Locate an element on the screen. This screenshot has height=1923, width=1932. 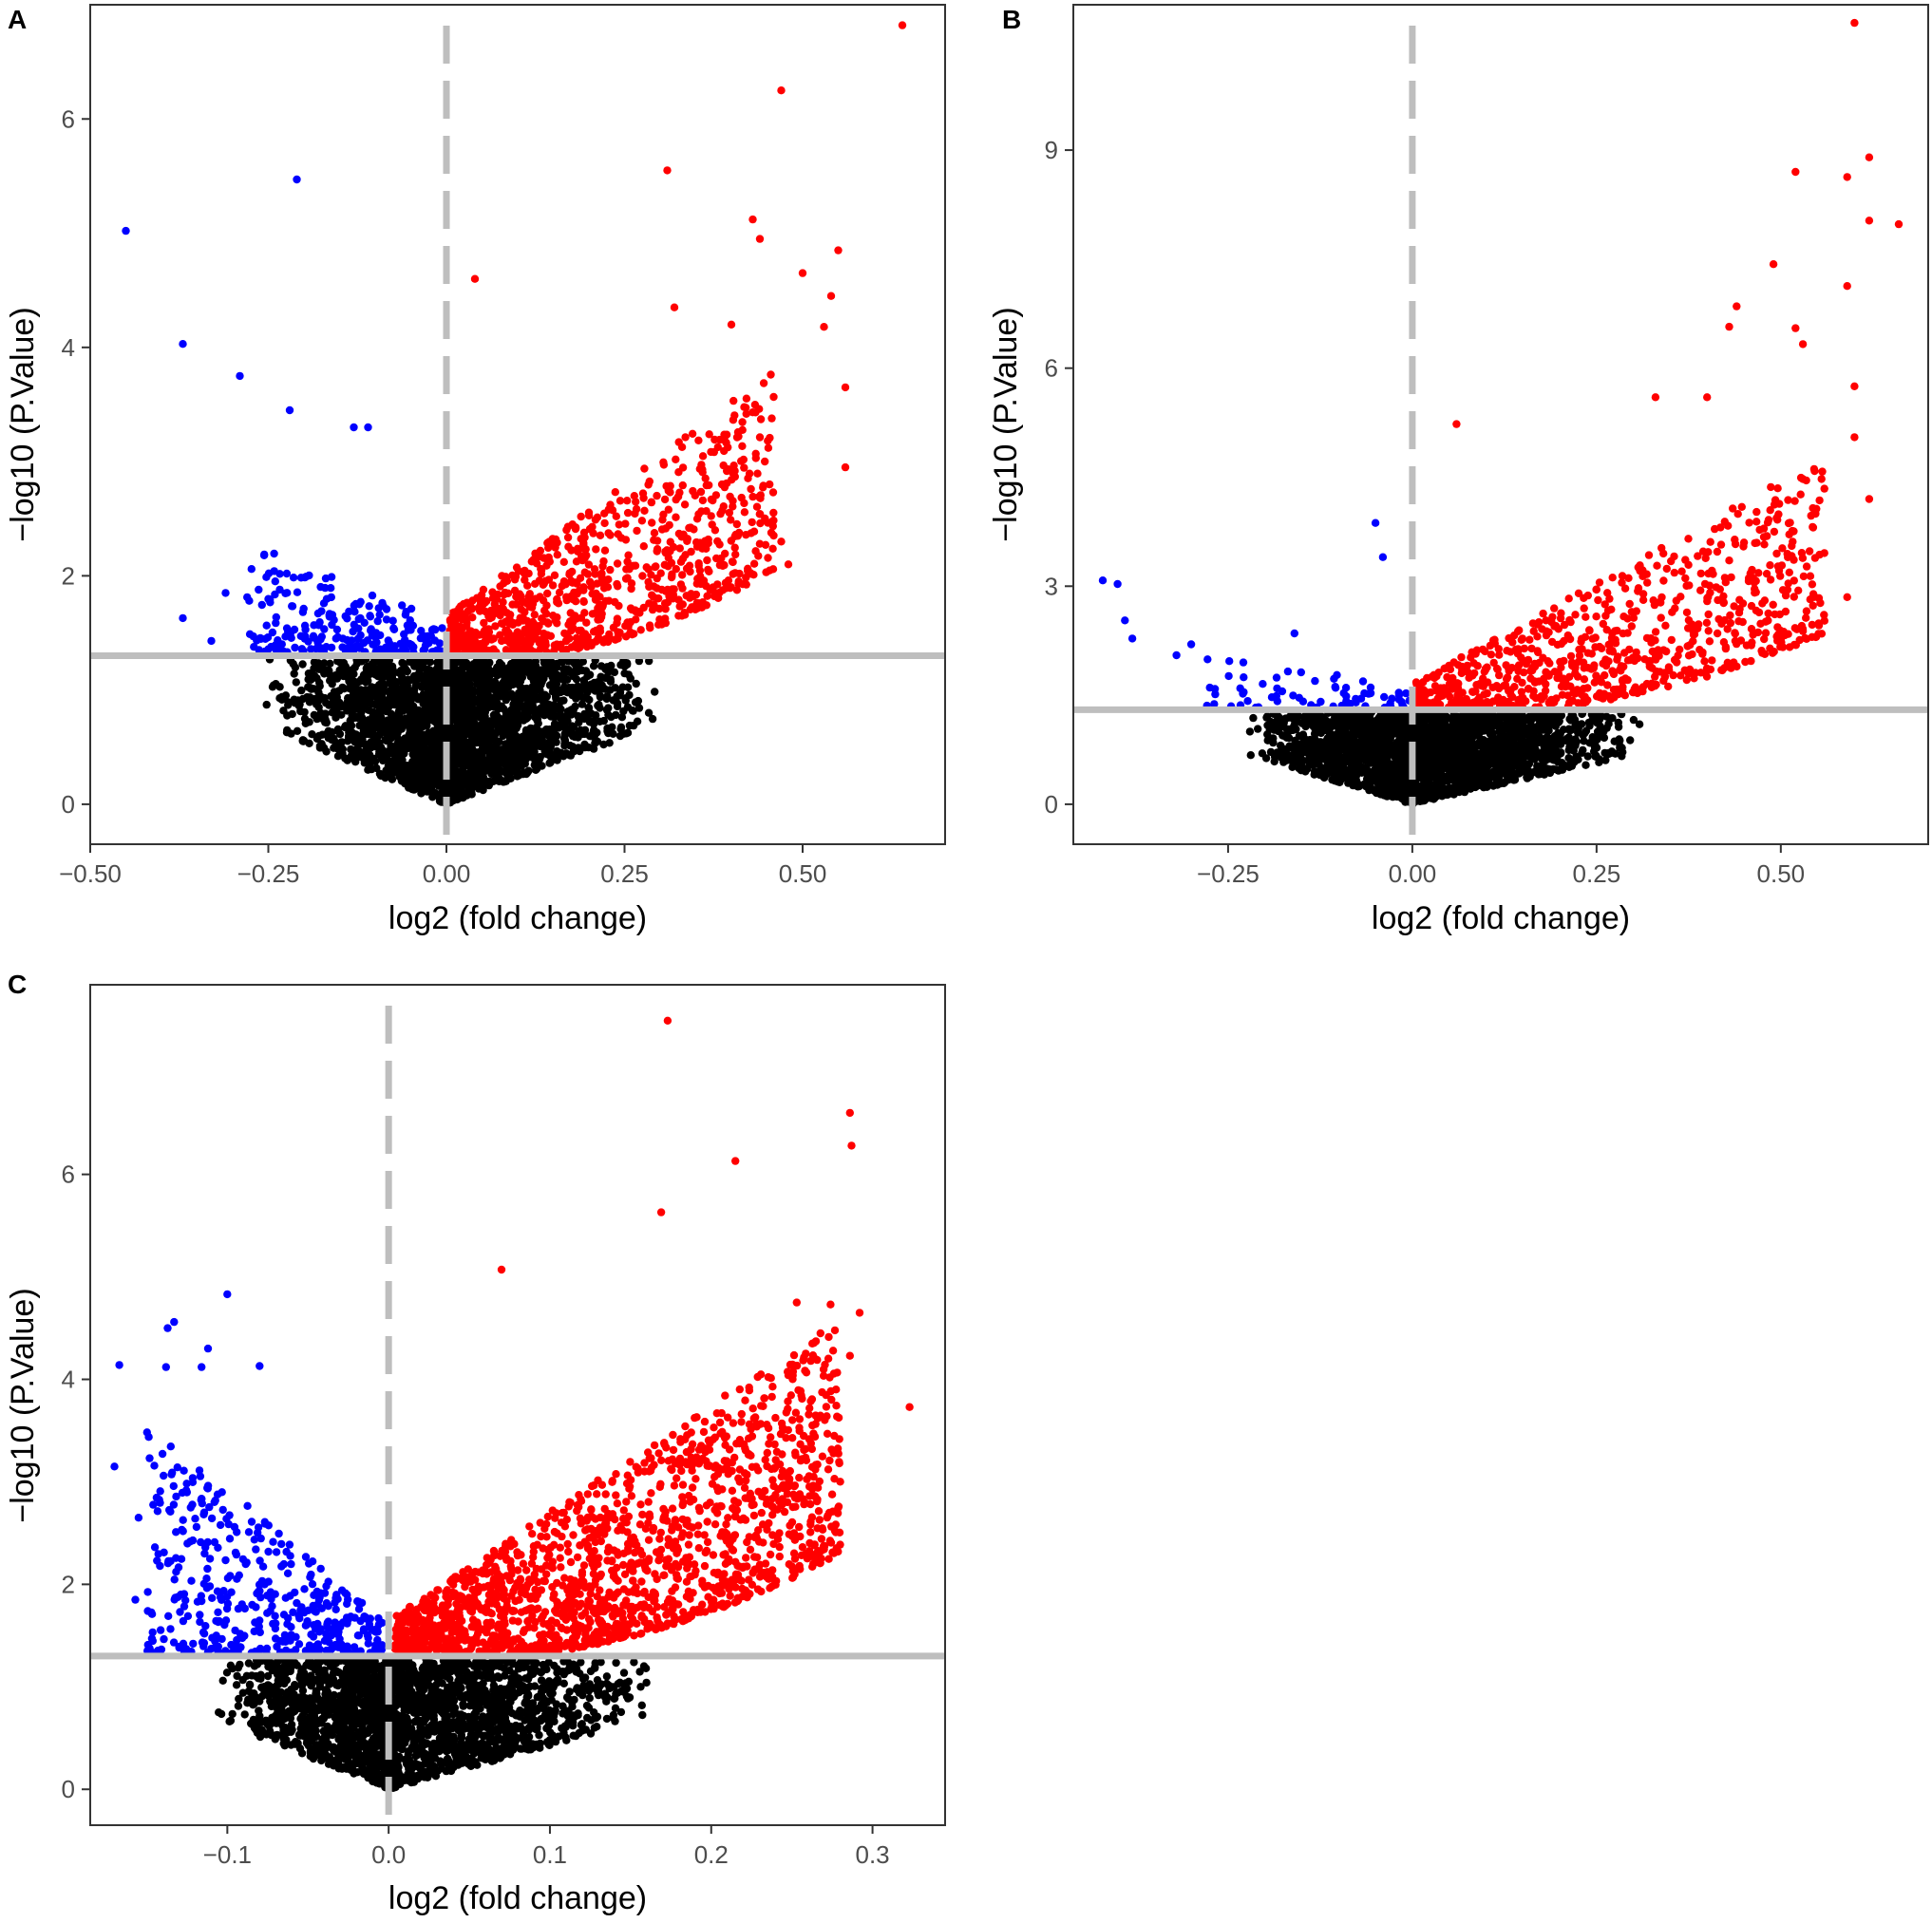
panel-letter-b: B is located at coordinates (1011, 19).